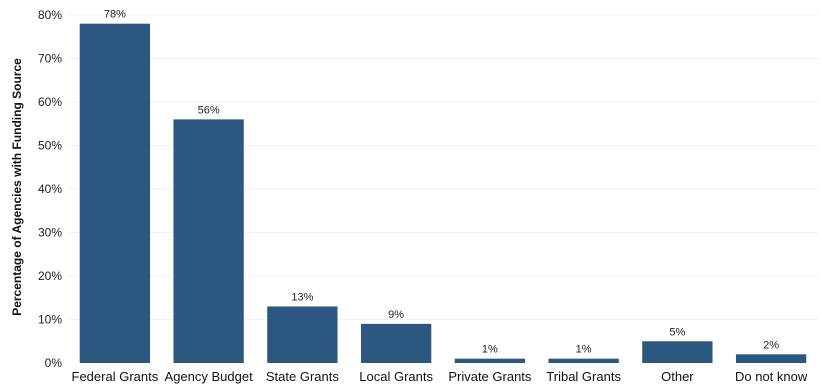 This screenshot has width=822, height=385. I want to click on bar-data-label: 2%, so click(771, 345).